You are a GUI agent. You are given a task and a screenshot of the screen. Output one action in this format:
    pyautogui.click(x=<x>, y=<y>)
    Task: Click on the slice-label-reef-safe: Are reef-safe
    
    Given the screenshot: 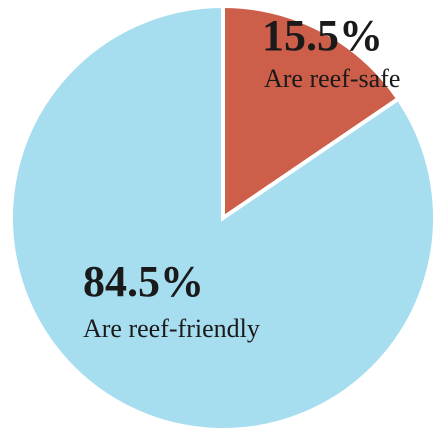 What is the action you would take?
    pyautogui.click(x=332, y=78)
    